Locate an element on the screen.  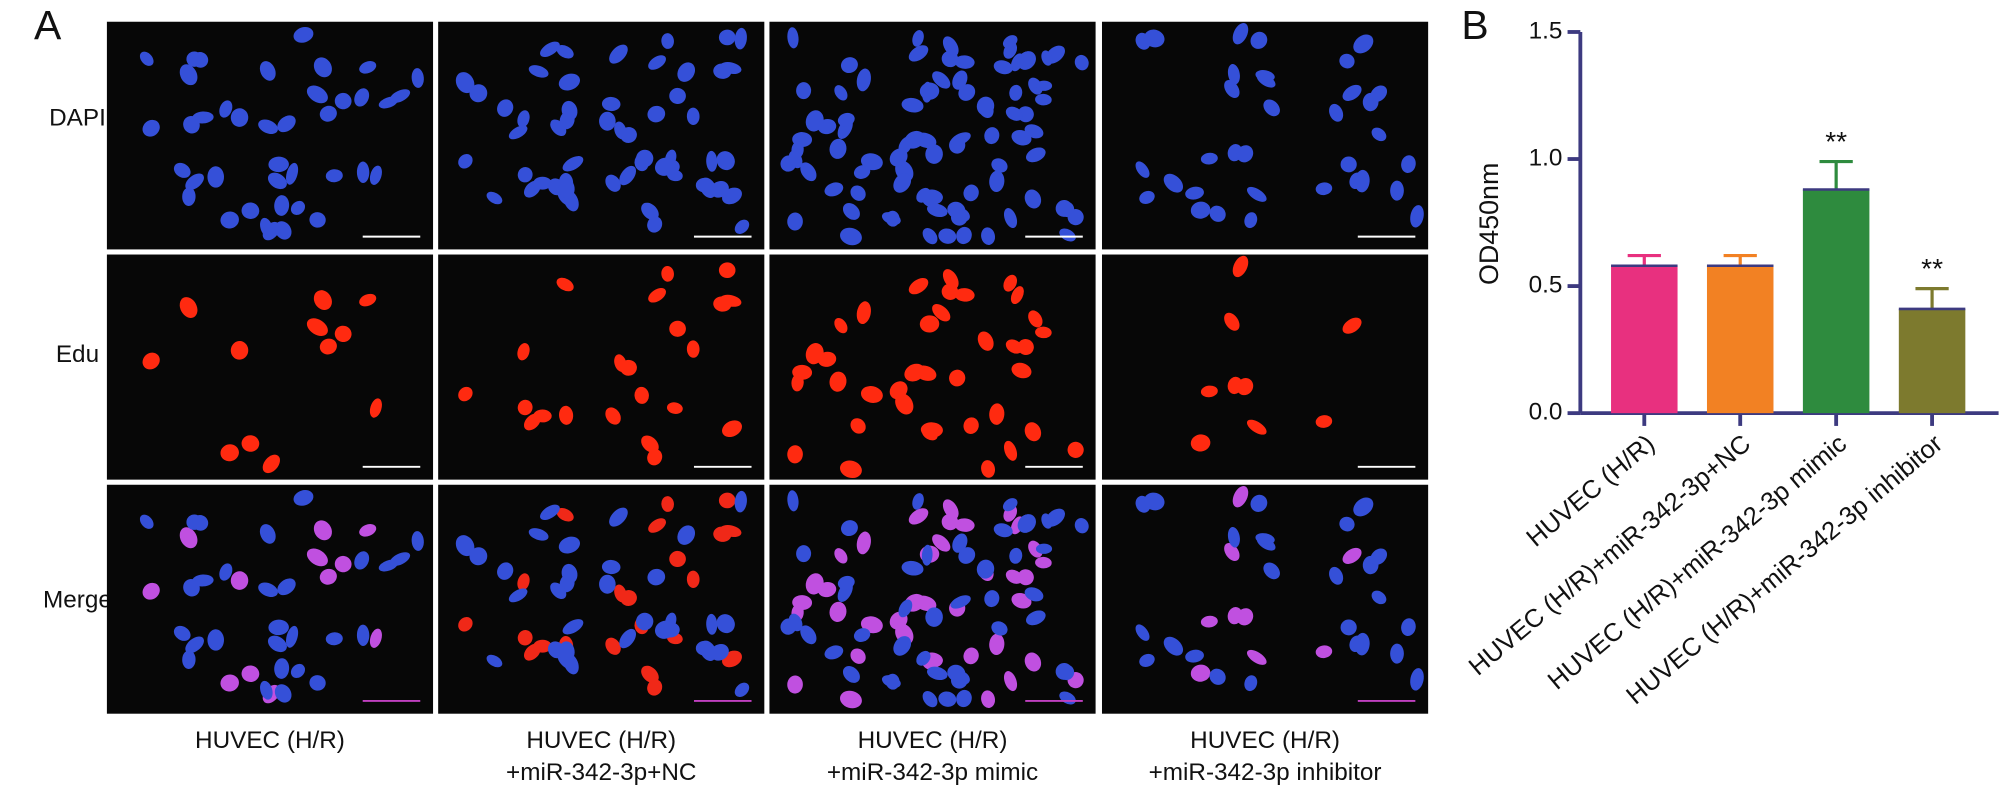
micrograph is located at coordinates (270, 367).